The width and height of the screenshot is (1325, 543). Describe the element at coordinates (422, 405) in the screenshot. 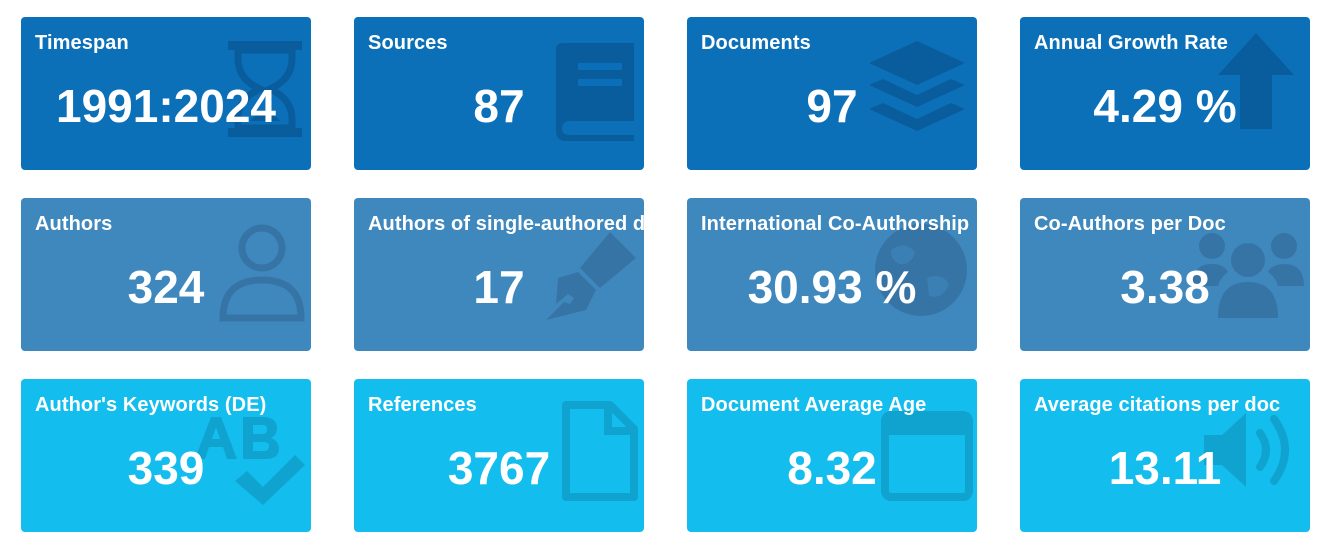

I see `card-label: References` at that location.